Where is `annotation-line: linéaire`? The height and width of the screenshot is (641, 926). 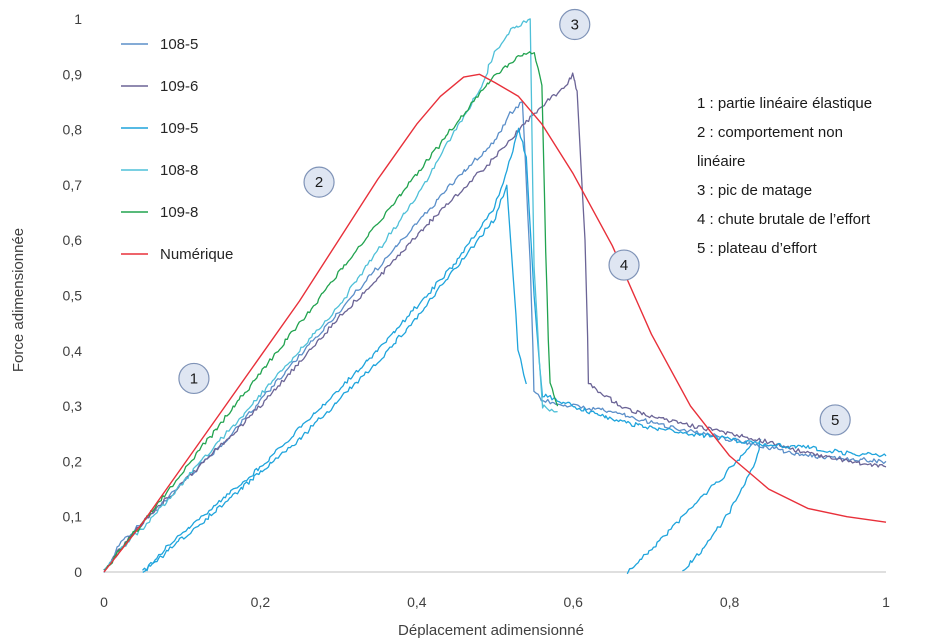 annotation-line: linéaire is located at coordinates (721, 161).